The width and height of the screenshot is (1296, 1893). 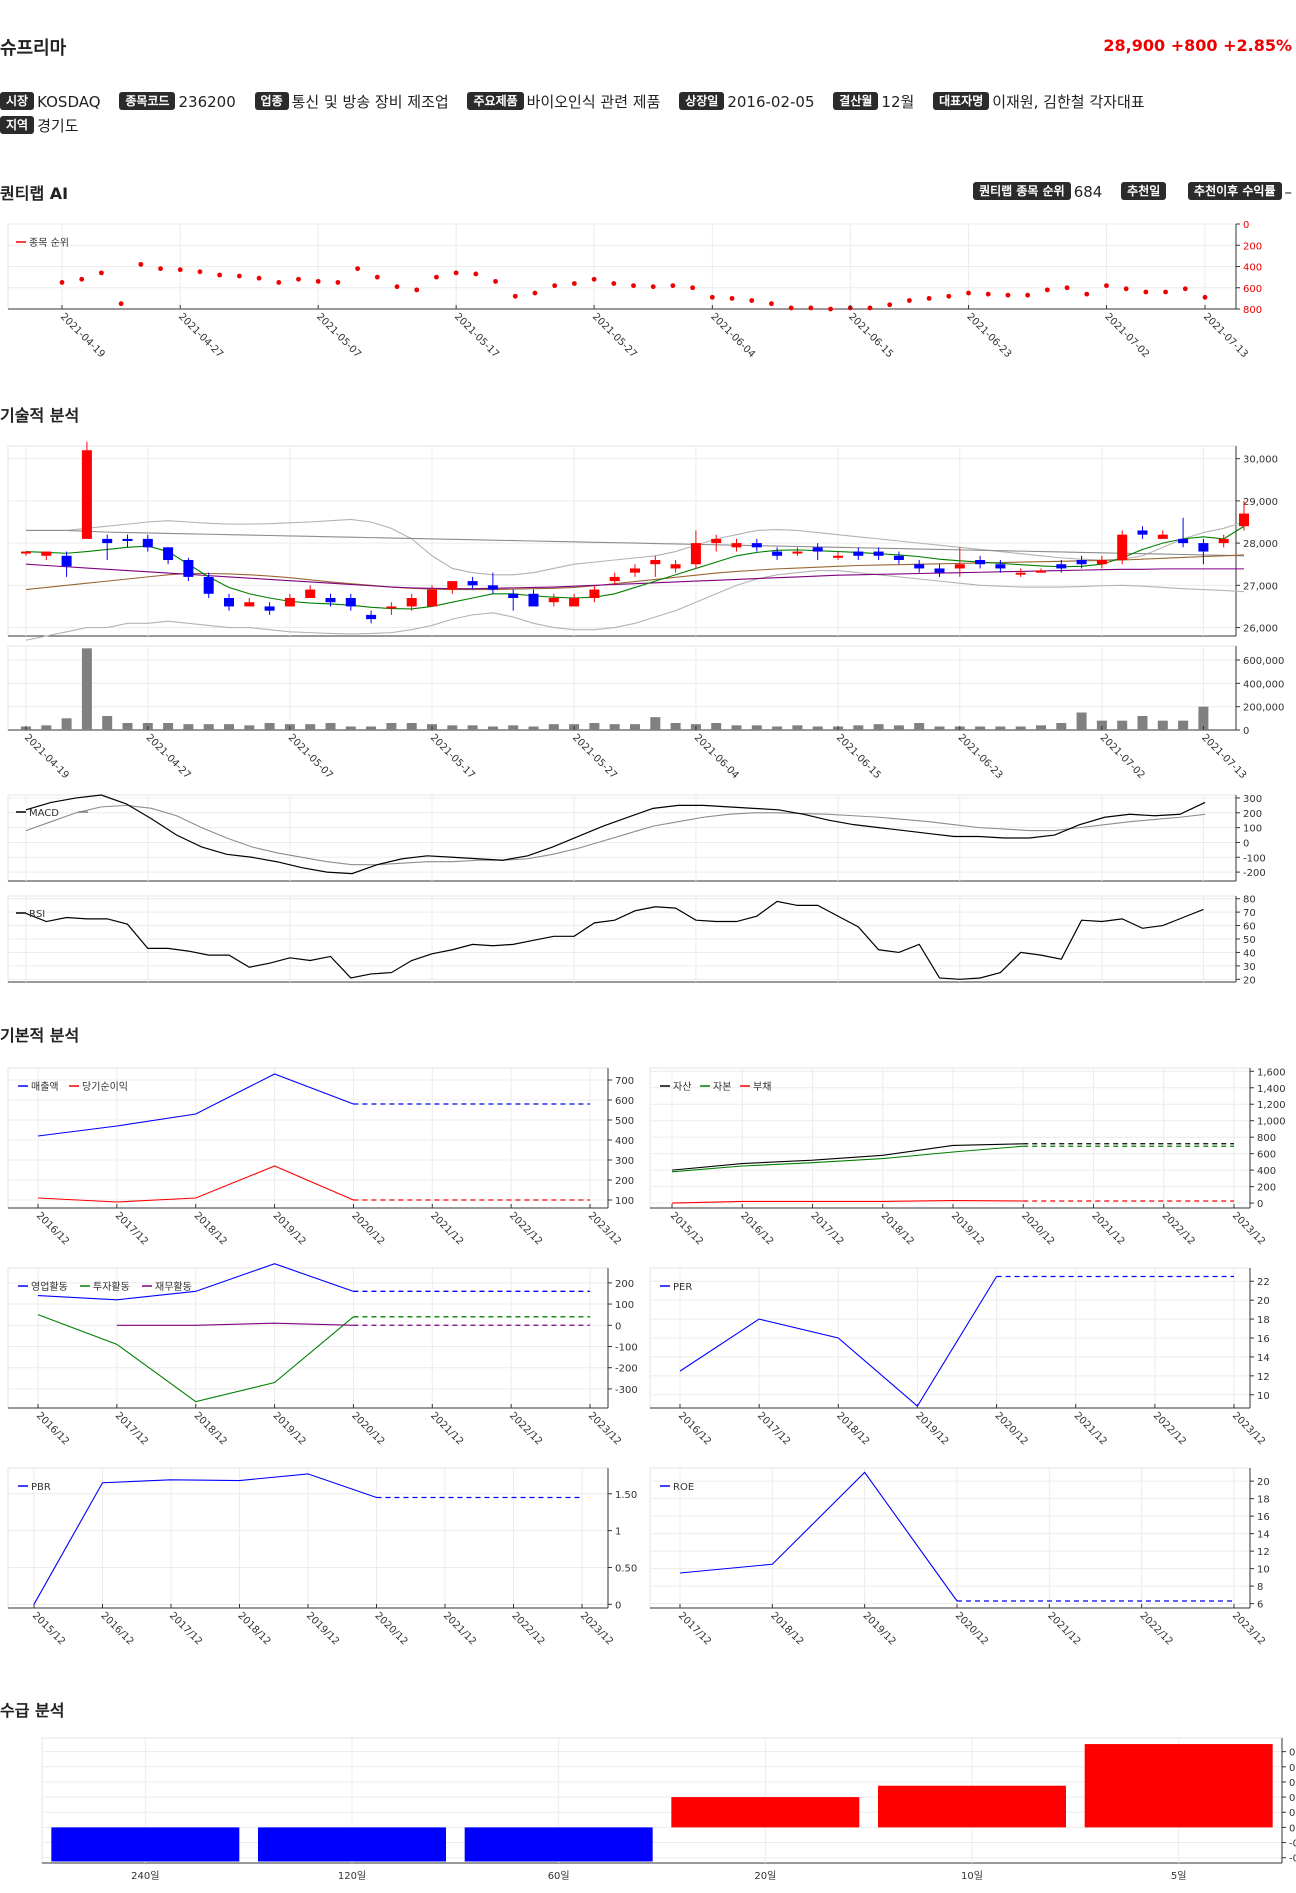 I want to click on info-label: 업종, so click(x=271, y=101).